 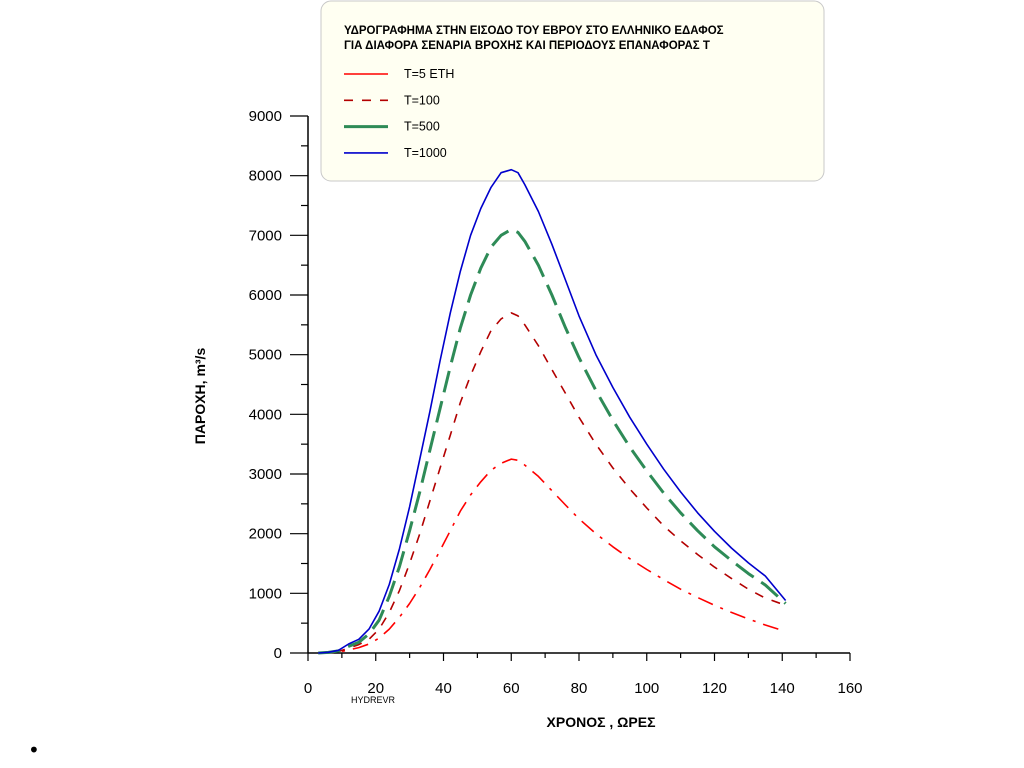 I want to click on x-tick-label: 120, so click(x=714, y=688).